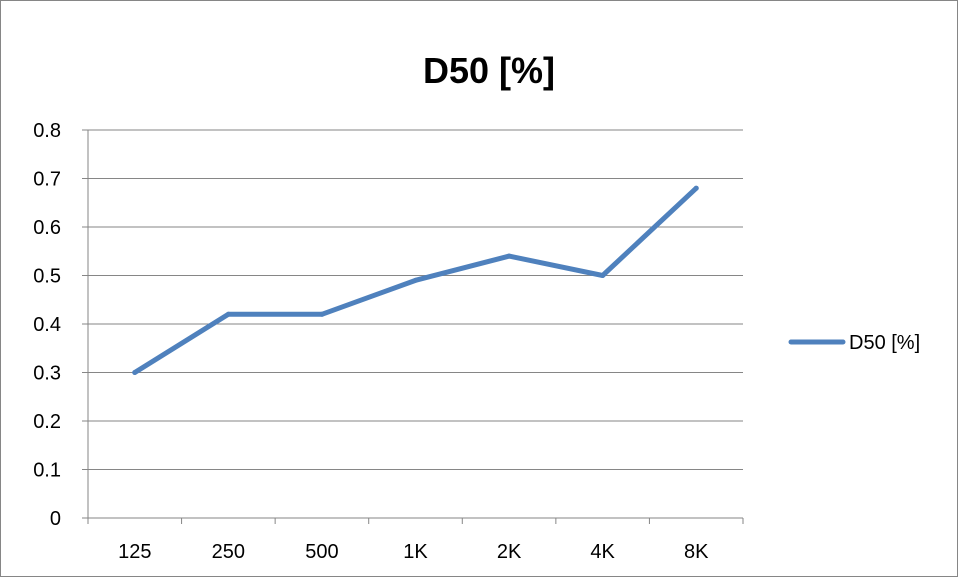  I want to click on y-tick-label: 0.4, so click(47, 325).